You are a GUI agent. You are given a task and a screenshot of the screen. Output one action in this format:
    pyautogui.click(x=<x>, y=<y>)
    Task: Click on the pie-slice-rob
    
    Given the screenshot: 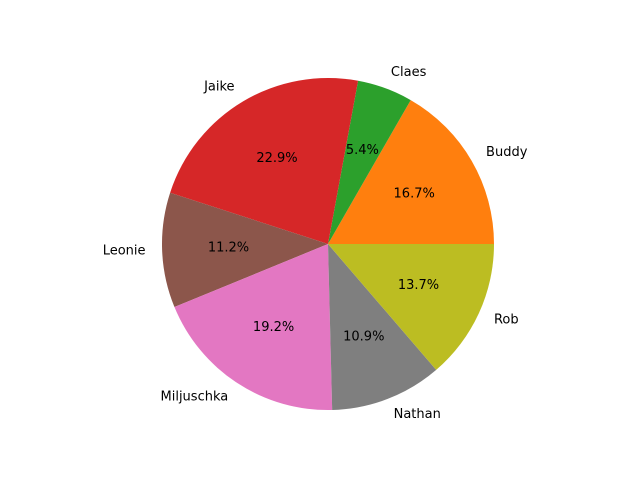 What is the action you would take?
    pyautogui.click(x=411, y=307)
    